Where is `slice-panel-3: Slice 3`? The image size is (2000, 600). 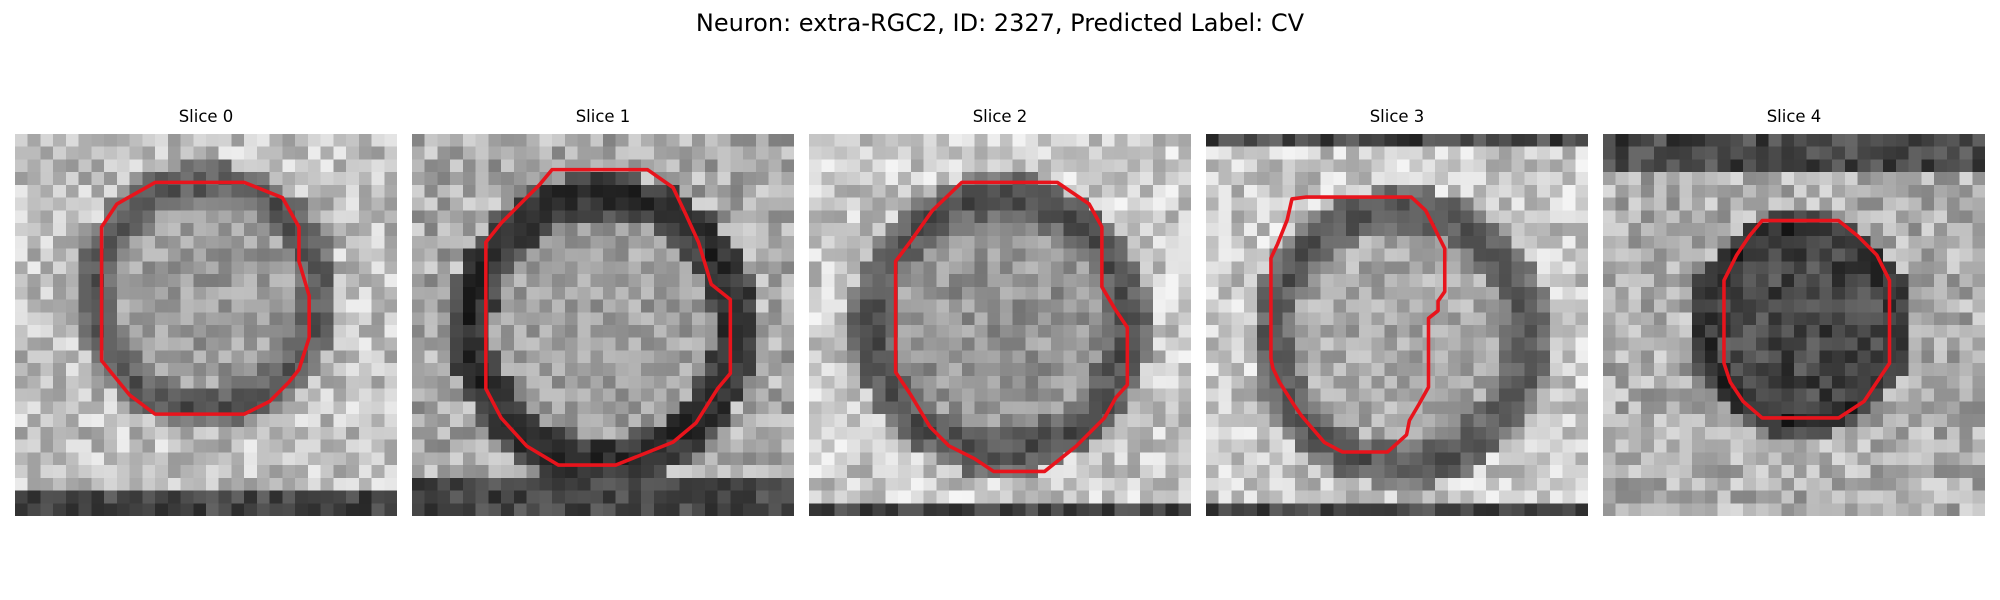
slice-panel-3: Slice 3 is located at coordinates (1397, 315).